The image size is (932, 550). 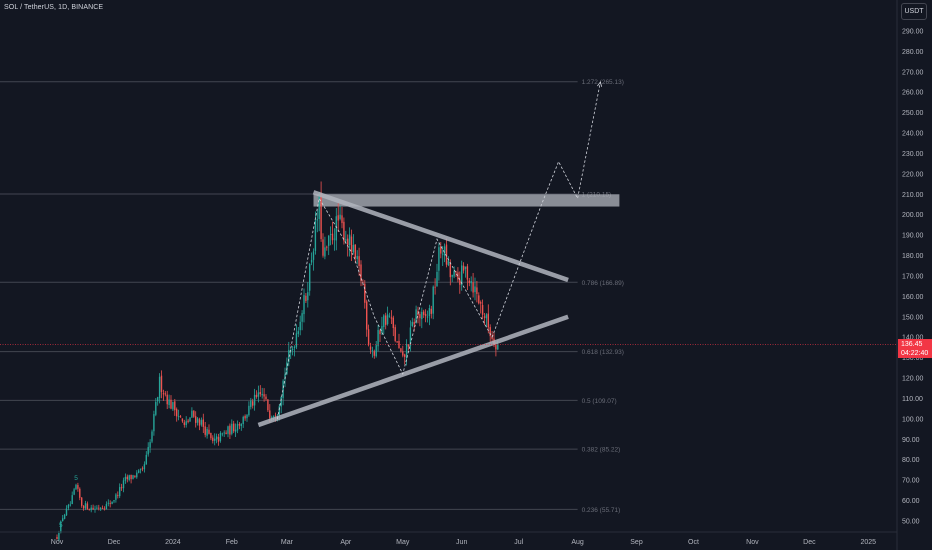 What do you see at coordinates (287, 542) in the screenshot?
I see `x-tick-label: Mar` at bounding box center [287, 542].